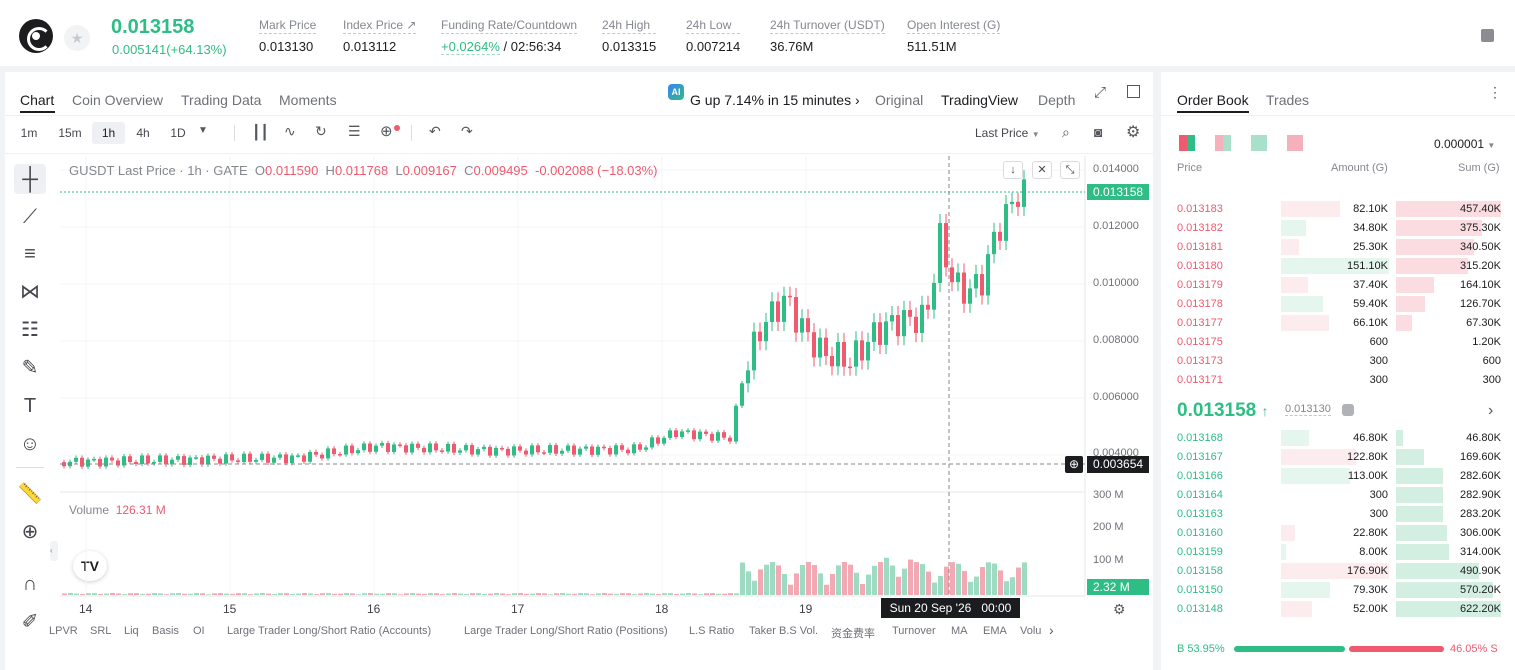  Describe the element at coordinates (1338, 361) in the screenshot. I see `ask-row: 0.013173 300 600` at that location.